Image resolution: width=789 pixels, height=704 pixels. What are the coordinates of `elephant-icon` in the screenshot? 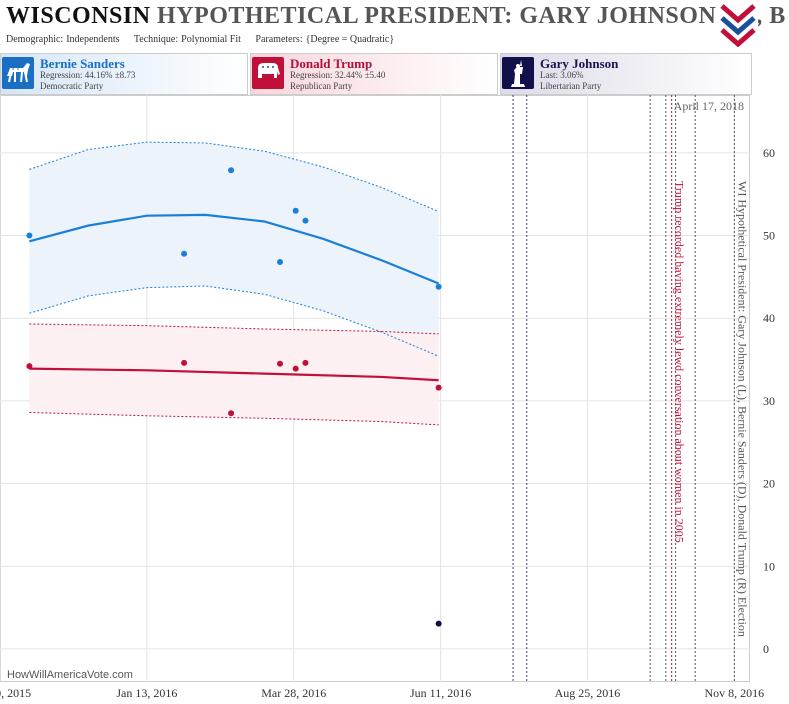 It's located at (268, 73).